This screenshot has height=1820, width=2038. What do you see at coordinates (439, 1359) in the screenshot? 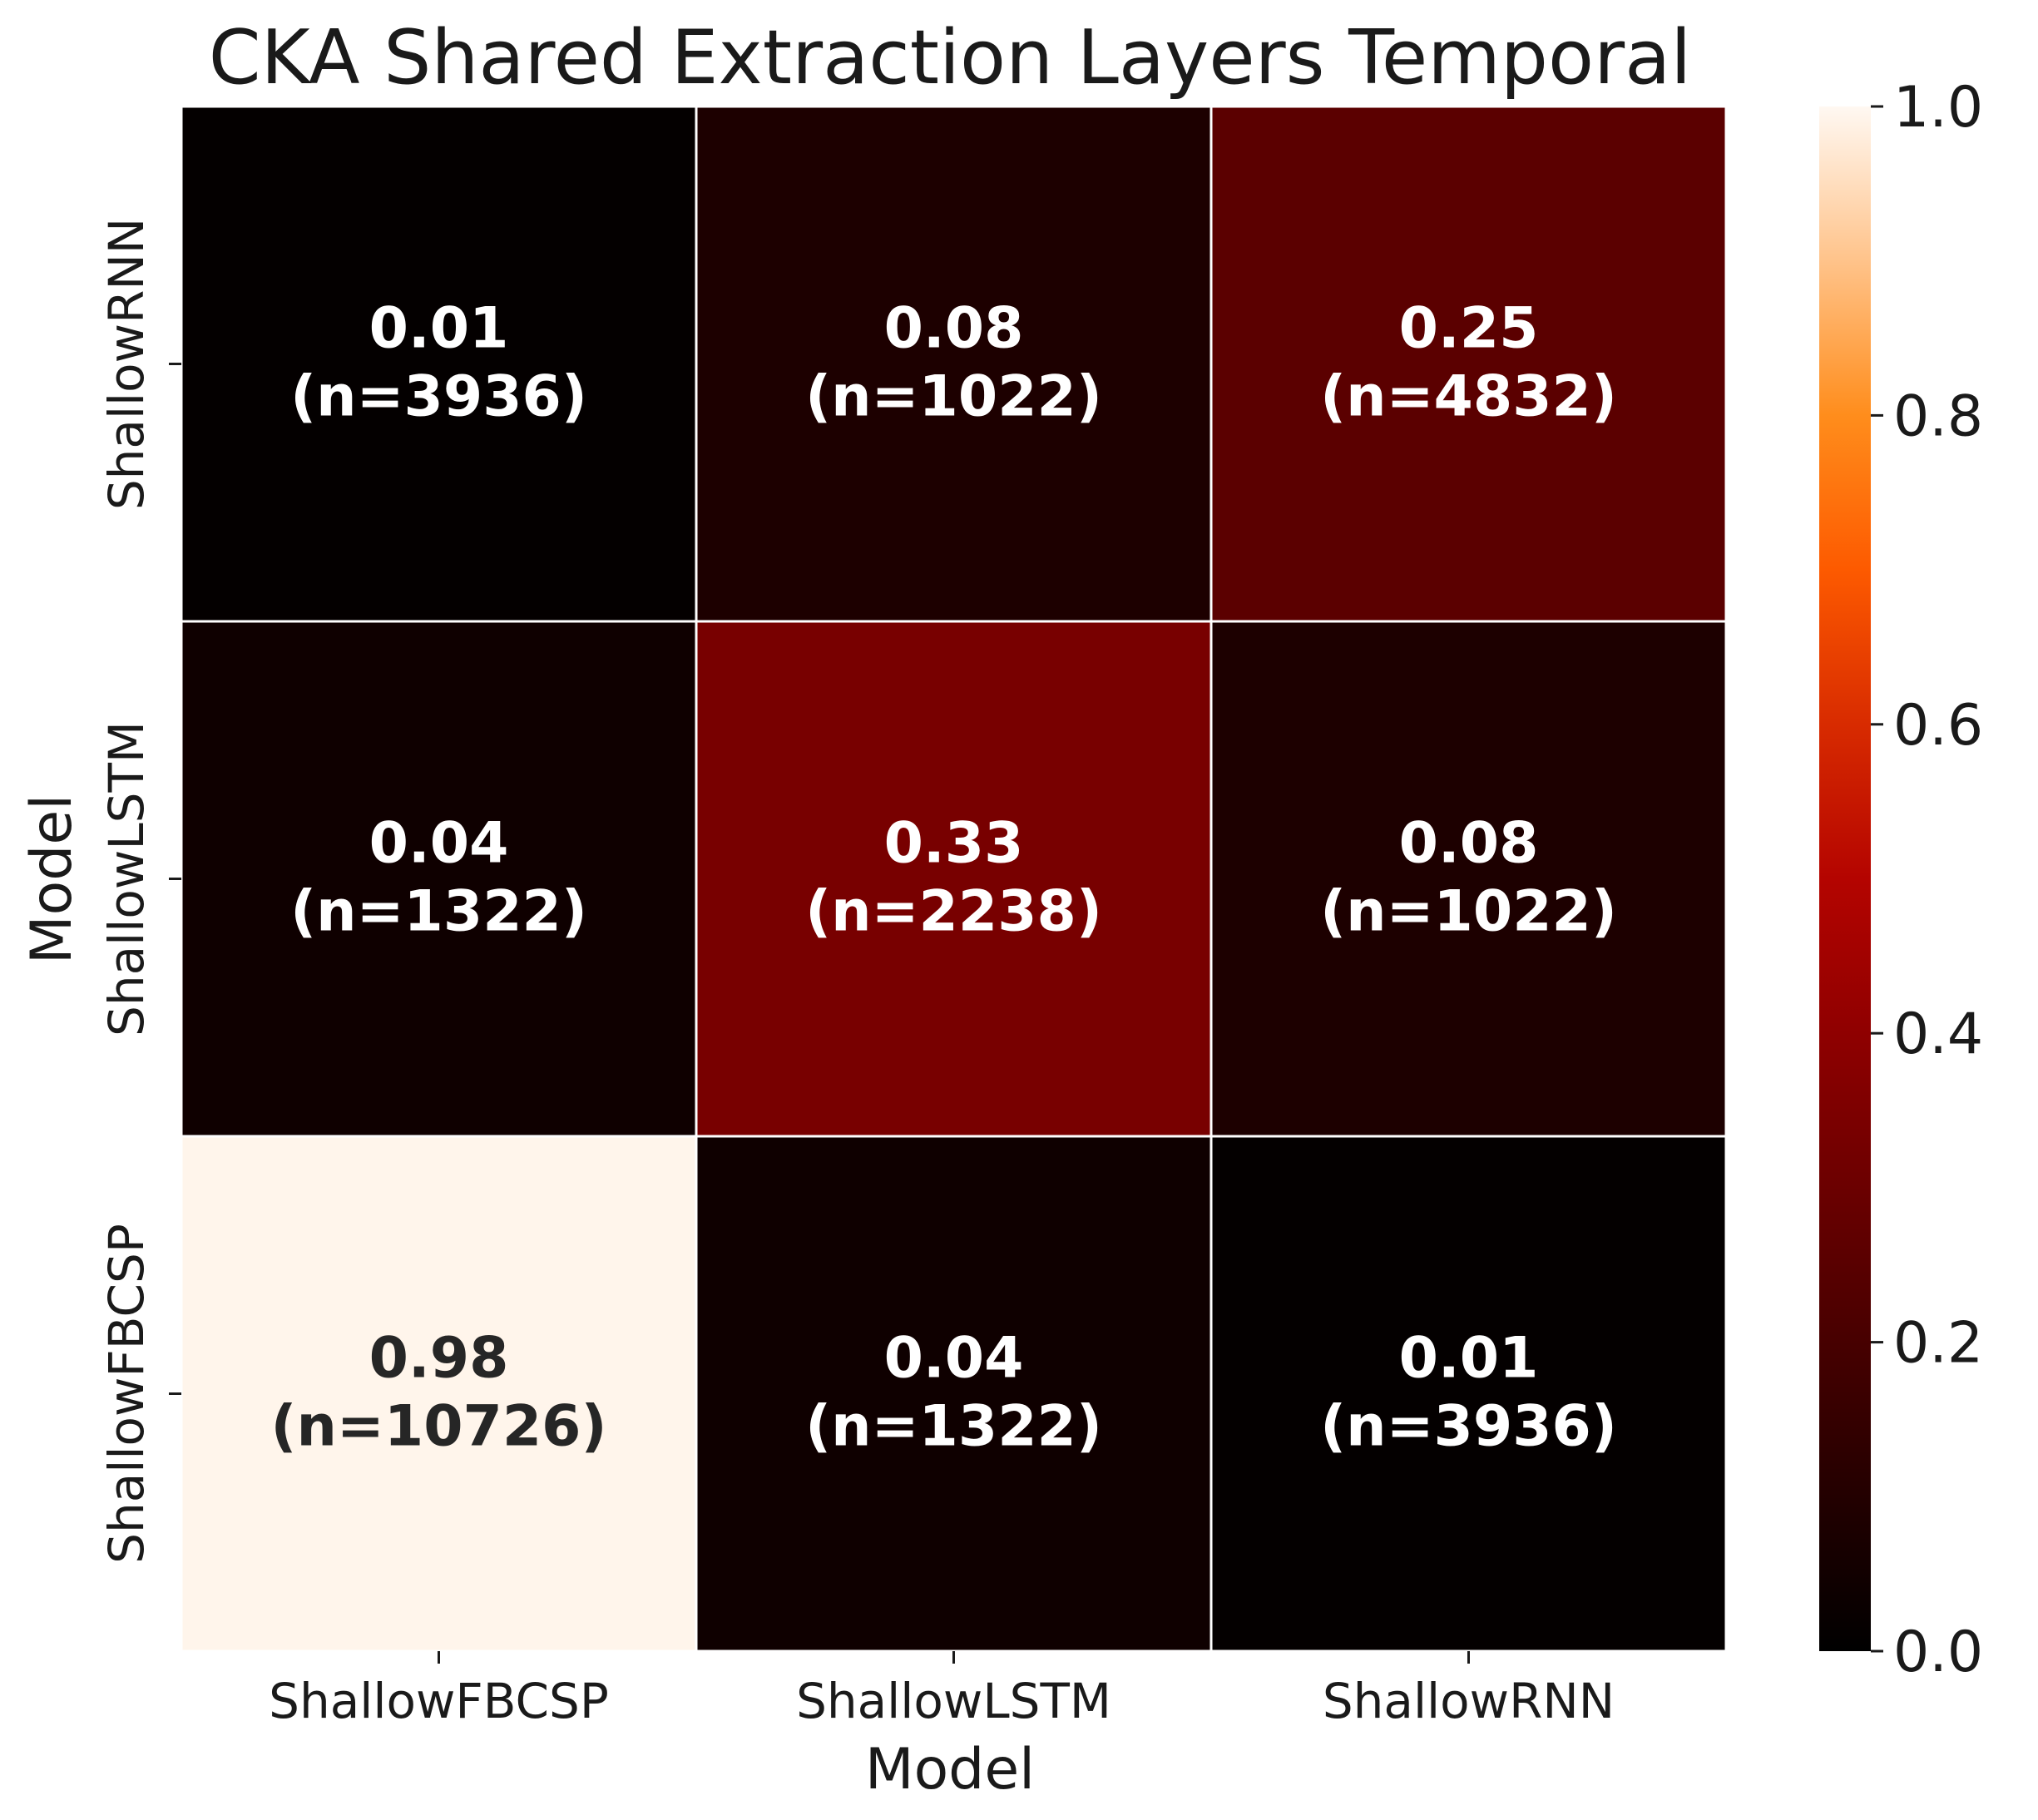
I see `cell-value-label: 0.98` at bounding box center [439, 1359].